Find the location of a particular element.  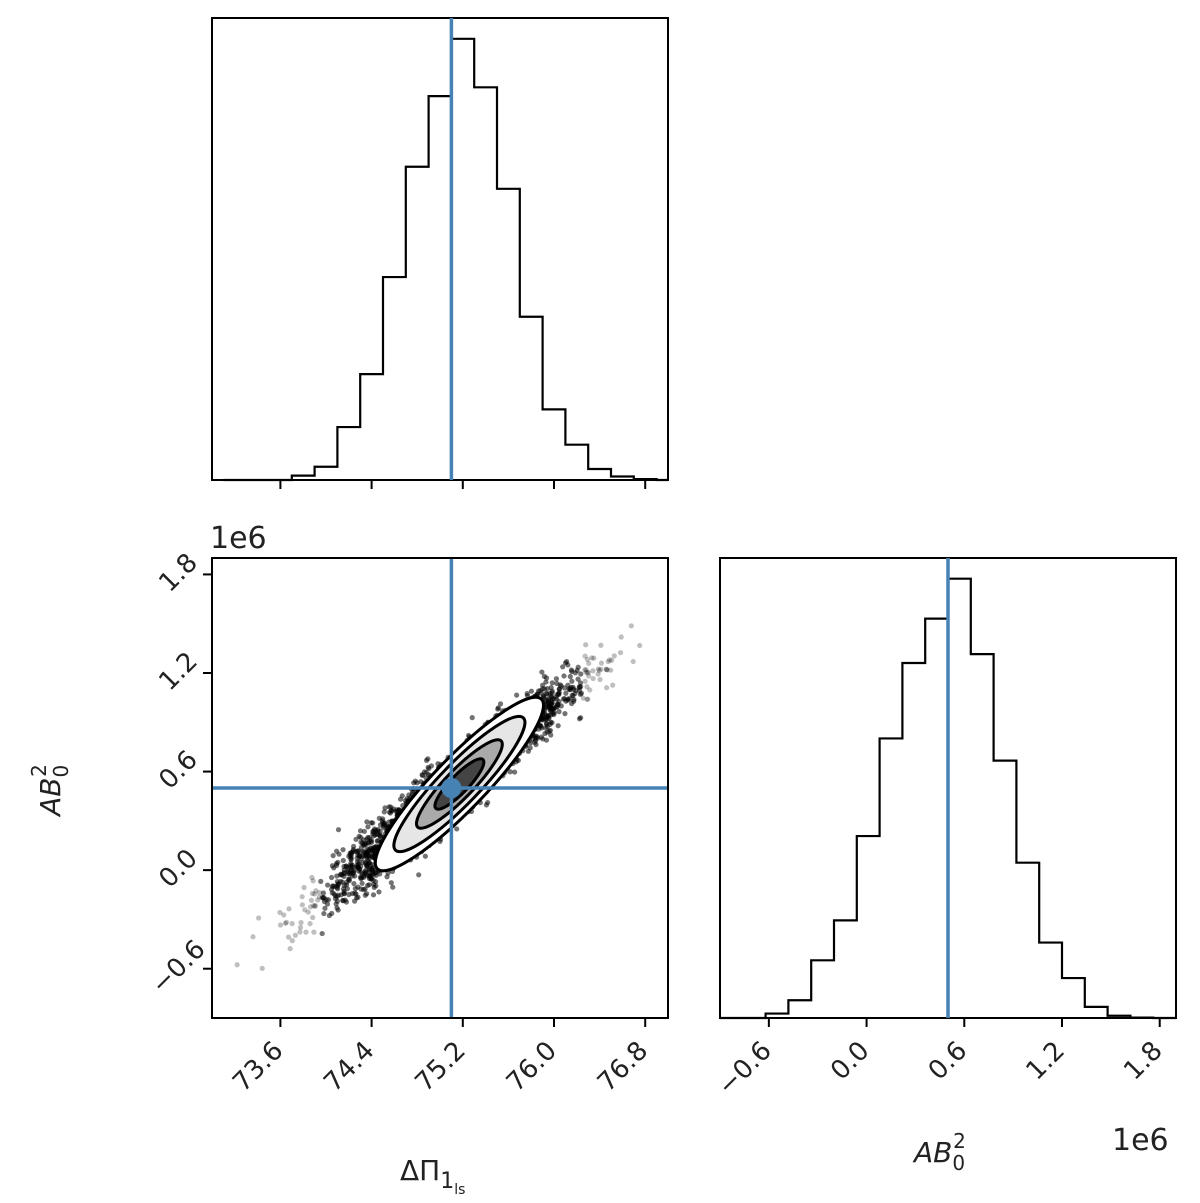

x-axis-label: ΔΠ1ls is located at coordinates (432, 1176).